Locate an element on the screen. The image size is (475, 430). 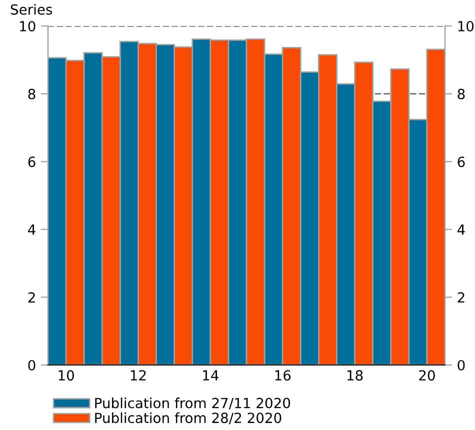
x-tick-label: 10 is located at coordinates (66, 375).